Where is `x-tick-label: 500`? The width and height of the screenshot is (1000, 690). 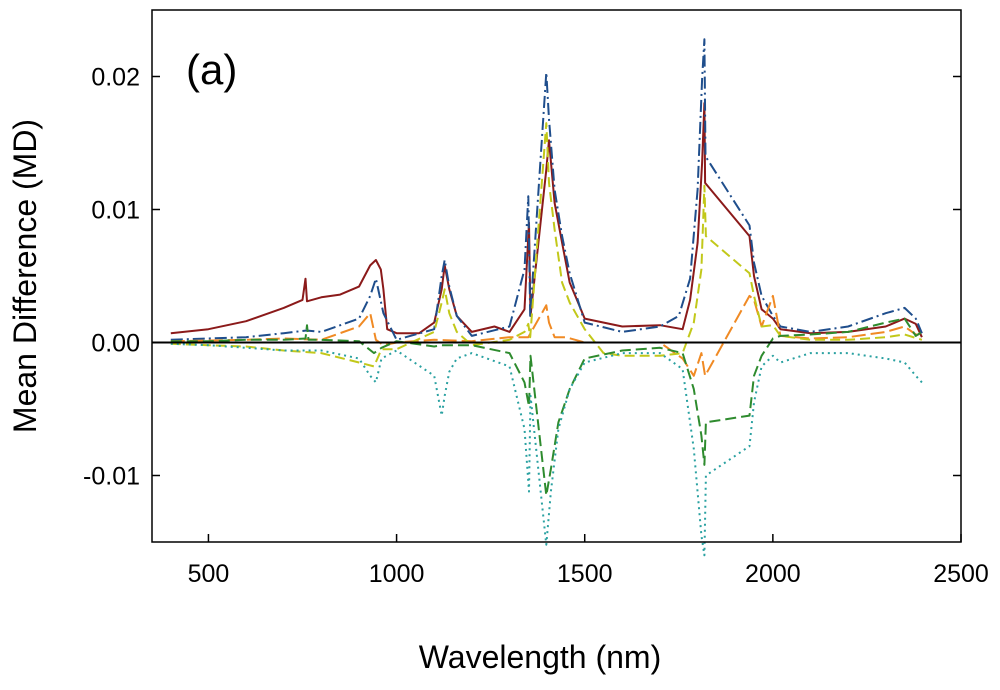
x-tick-label: 500 is located at coordinates (209, 574).